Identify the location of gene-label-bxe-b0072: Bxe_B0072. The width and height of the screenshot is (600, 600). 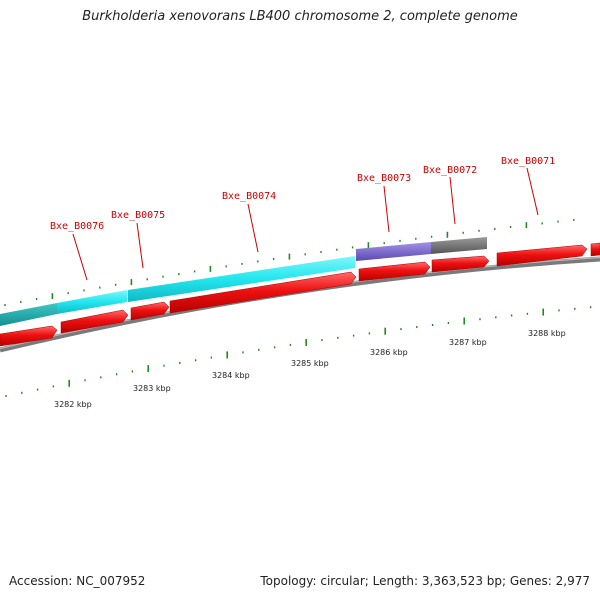
(450, 170).